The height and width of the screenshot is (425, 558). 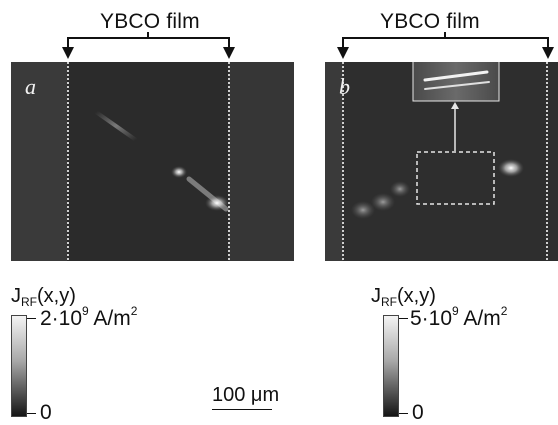 I want to click on colorbar-title-b: JRF(x,y), so click(x=403, y=297).